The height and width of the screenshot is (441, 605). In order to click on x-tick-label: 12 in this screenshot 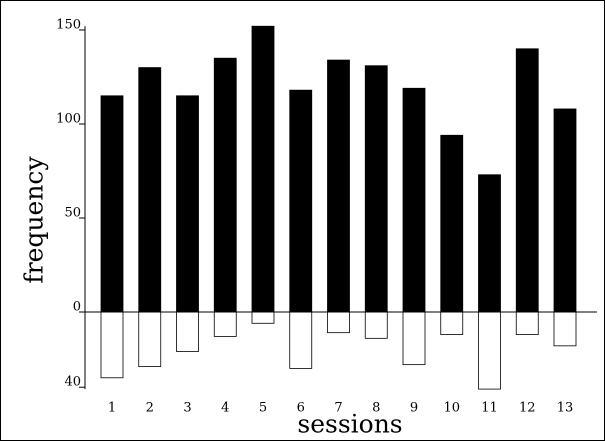, I will do `click(527, 408)`.